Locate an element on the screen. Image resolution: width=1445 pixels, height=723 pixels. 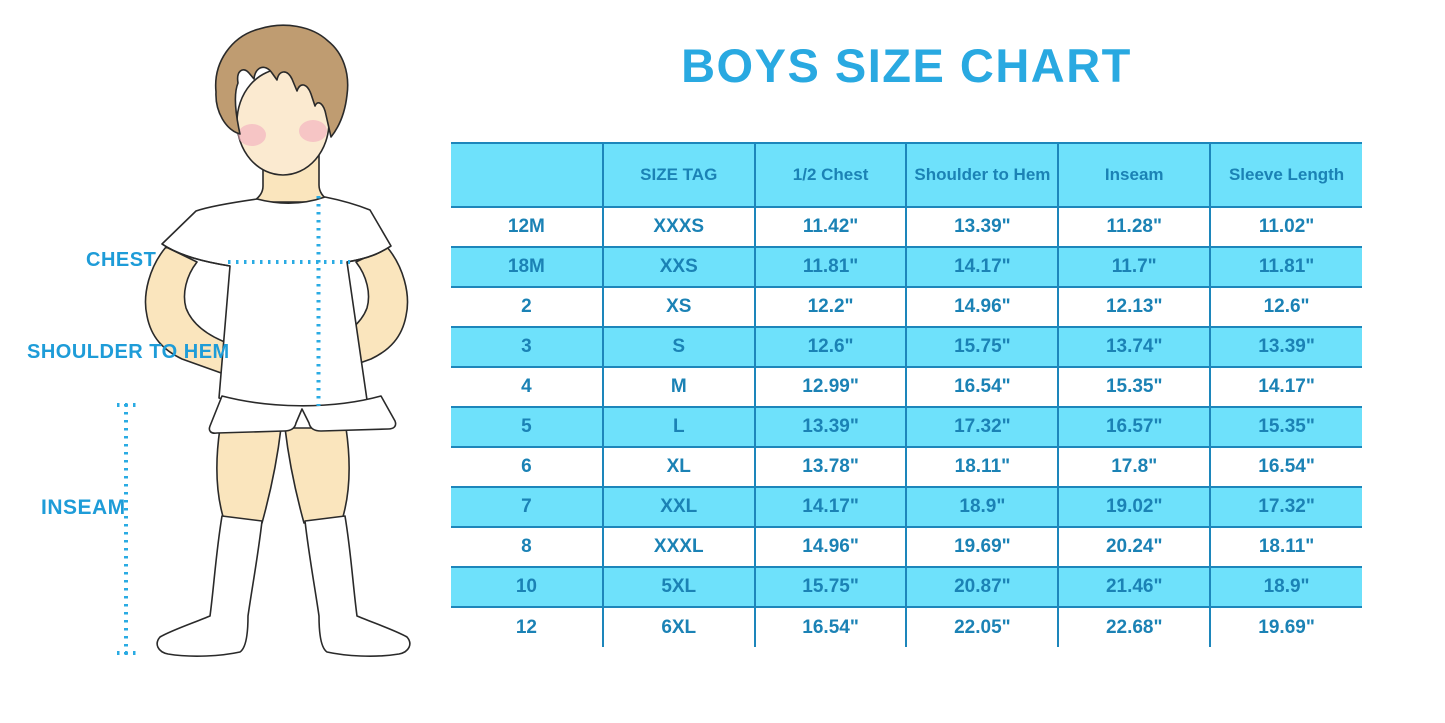
size-row: 3 S 12.6" 15.75" 13.74" 13.39" is located at coordinates (906, 347).